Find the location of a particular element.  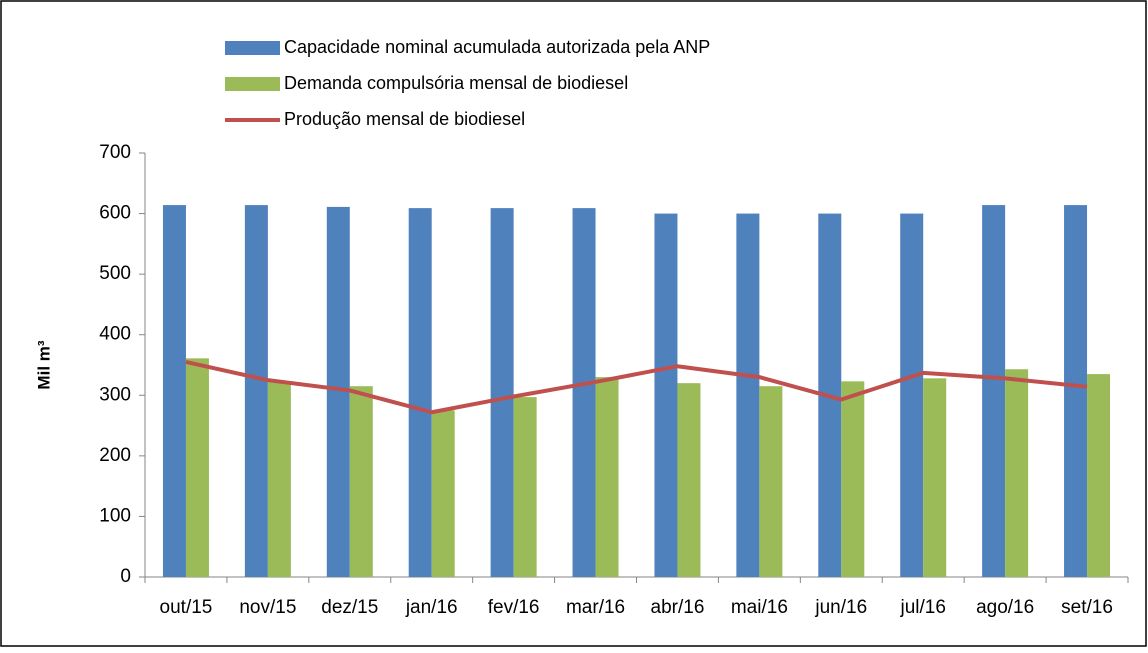

legend-label: Produção mensal de biodiesel is located at coordinates (404, 119).